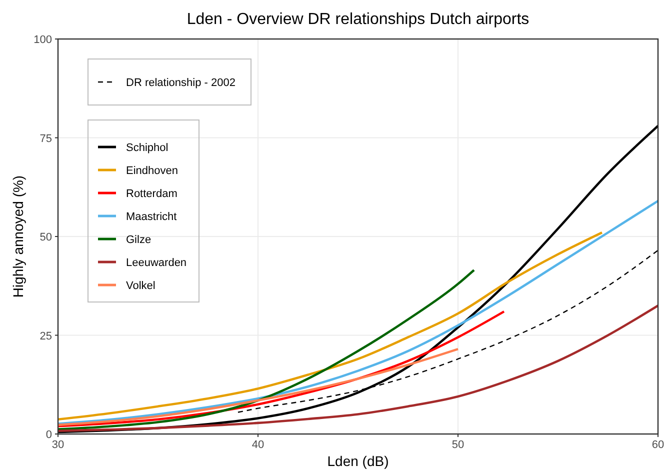 The image size is (668, 474). Describe the element at coordinates (43, 40) in the screenshot. I see `y-tick-label: 100` at that location.